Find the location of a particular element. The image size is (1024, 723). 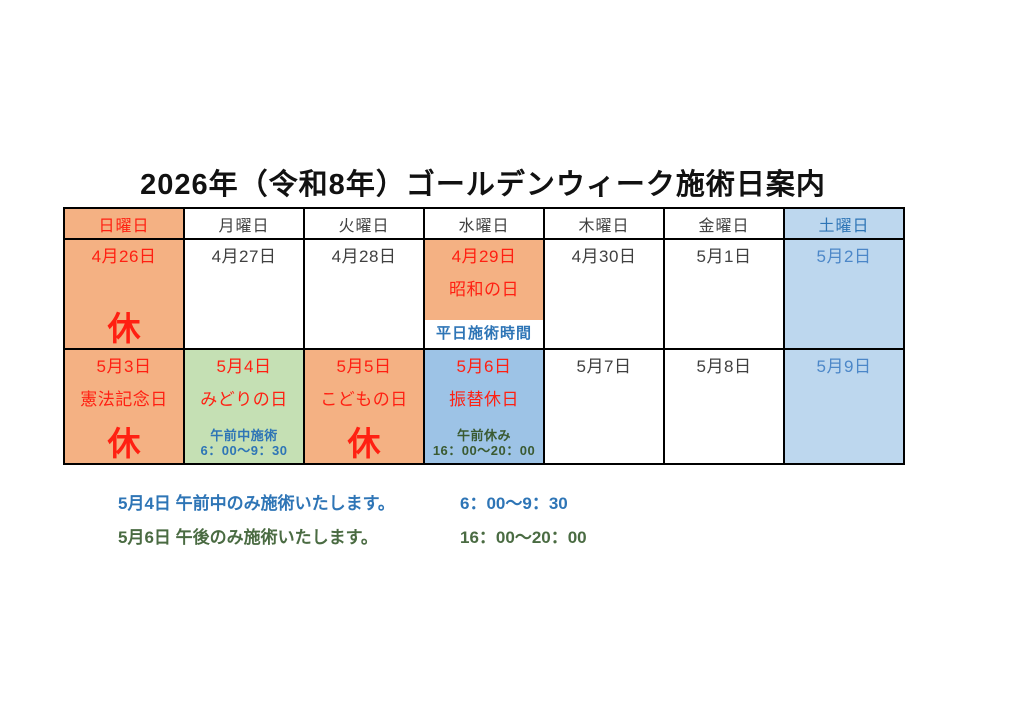

weekday-label: 日曜日 is located at coordinates (124, 226).